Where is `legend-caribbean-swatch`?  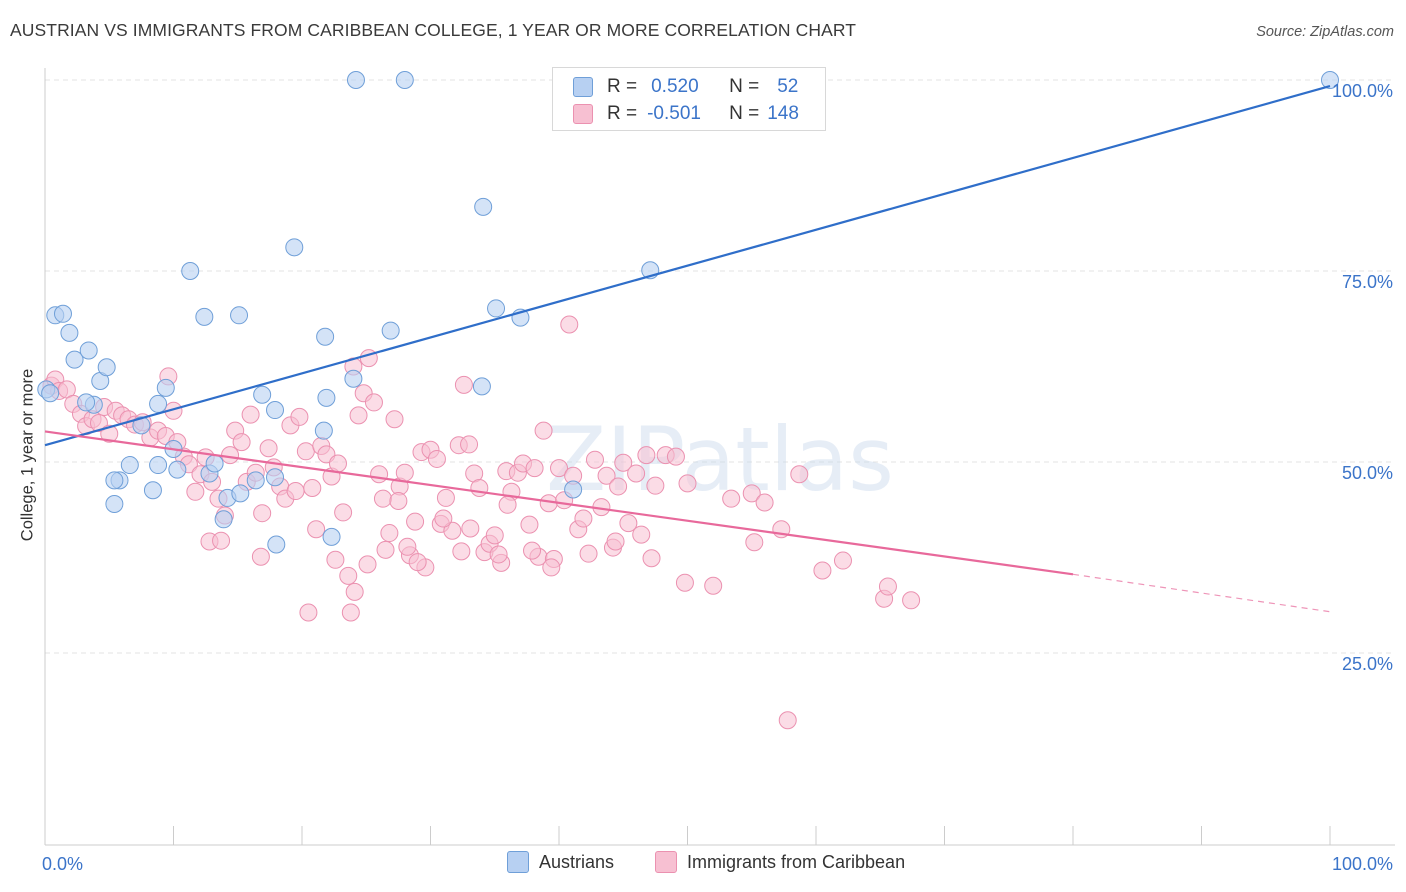 legend-caribbean-swatch is located at coordinates (666, 862).